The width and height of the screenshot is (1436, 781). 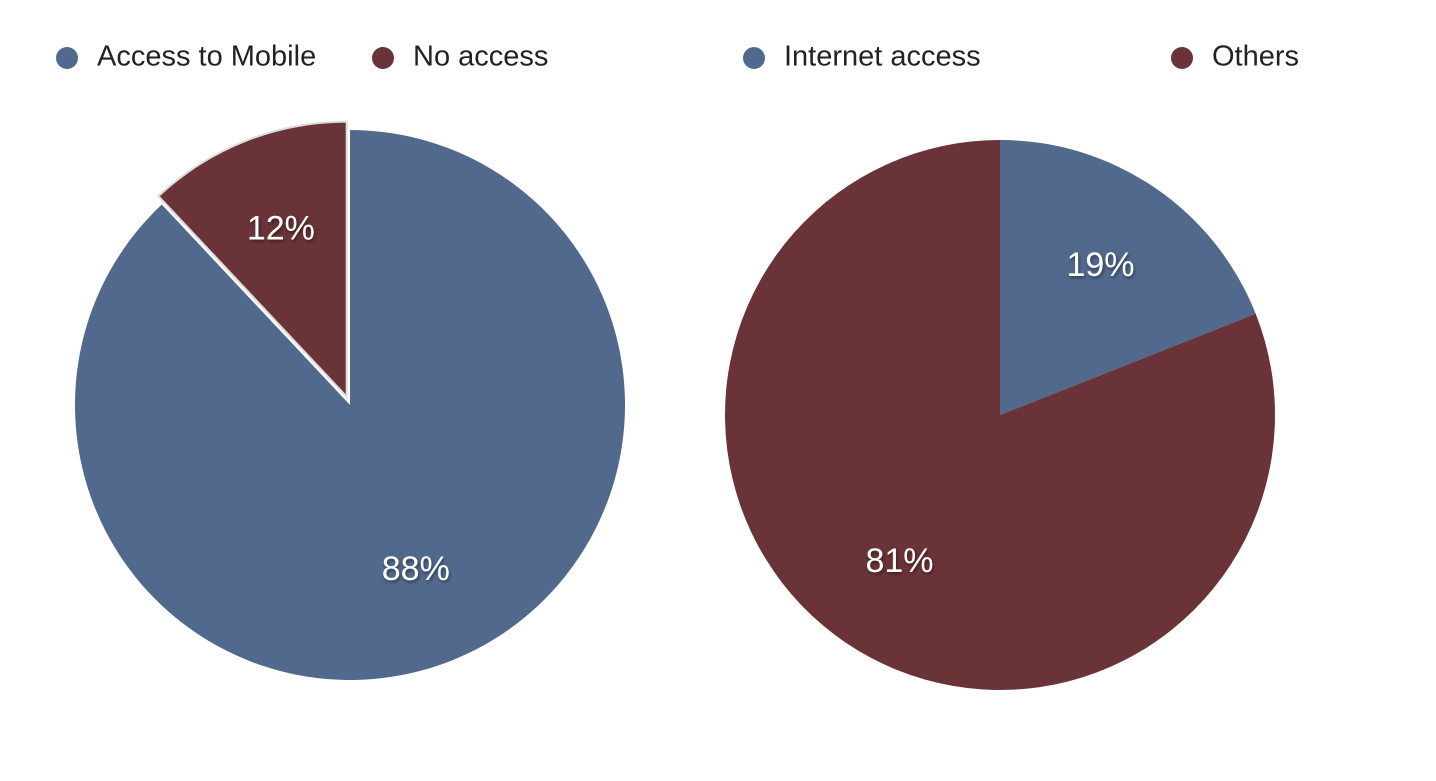 I want to click on data-label: 81%, so click(x=899, y=561).